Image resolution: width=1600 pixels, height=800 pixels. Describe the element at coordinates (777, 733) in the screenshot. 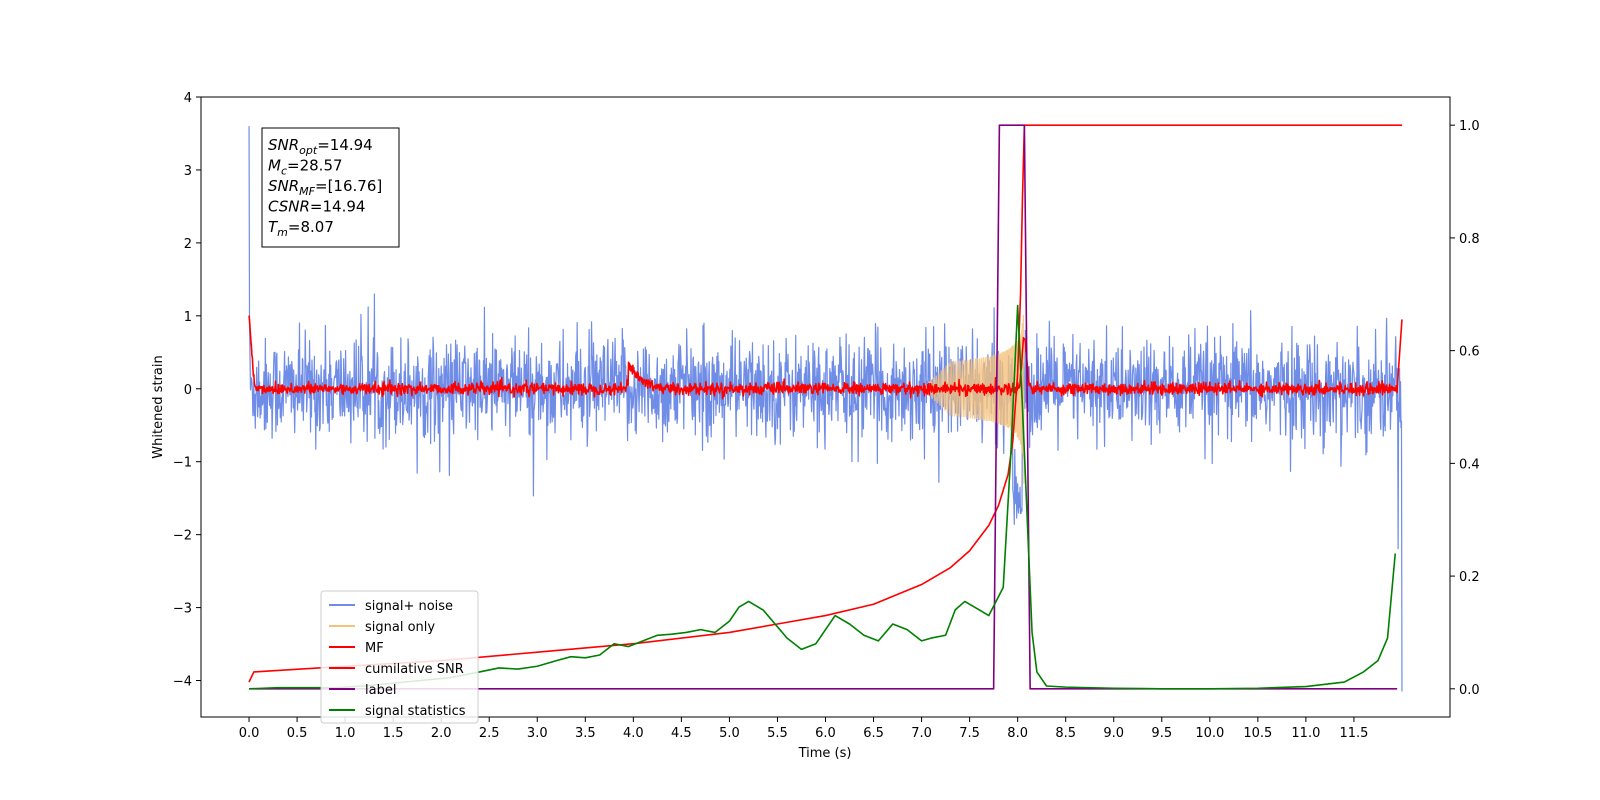

I see `x-tick-label: 5.5` at that location.